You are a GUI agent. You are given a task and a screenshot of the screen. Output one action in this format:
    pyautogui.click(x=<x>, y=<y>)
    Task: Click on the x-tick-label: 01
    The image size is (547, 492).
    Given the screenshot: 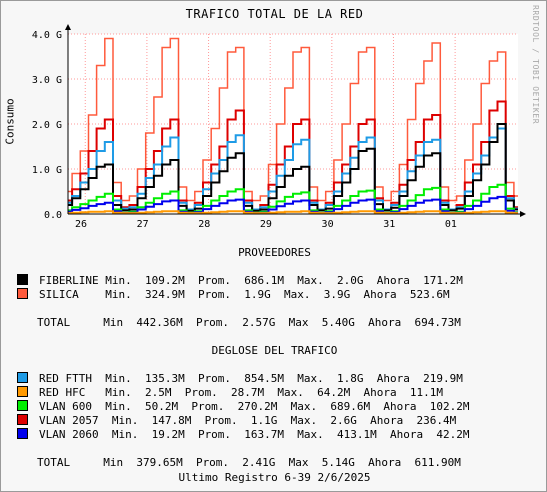 What is the action you would take?
    pyautogui.click(x=451, y=224)
    